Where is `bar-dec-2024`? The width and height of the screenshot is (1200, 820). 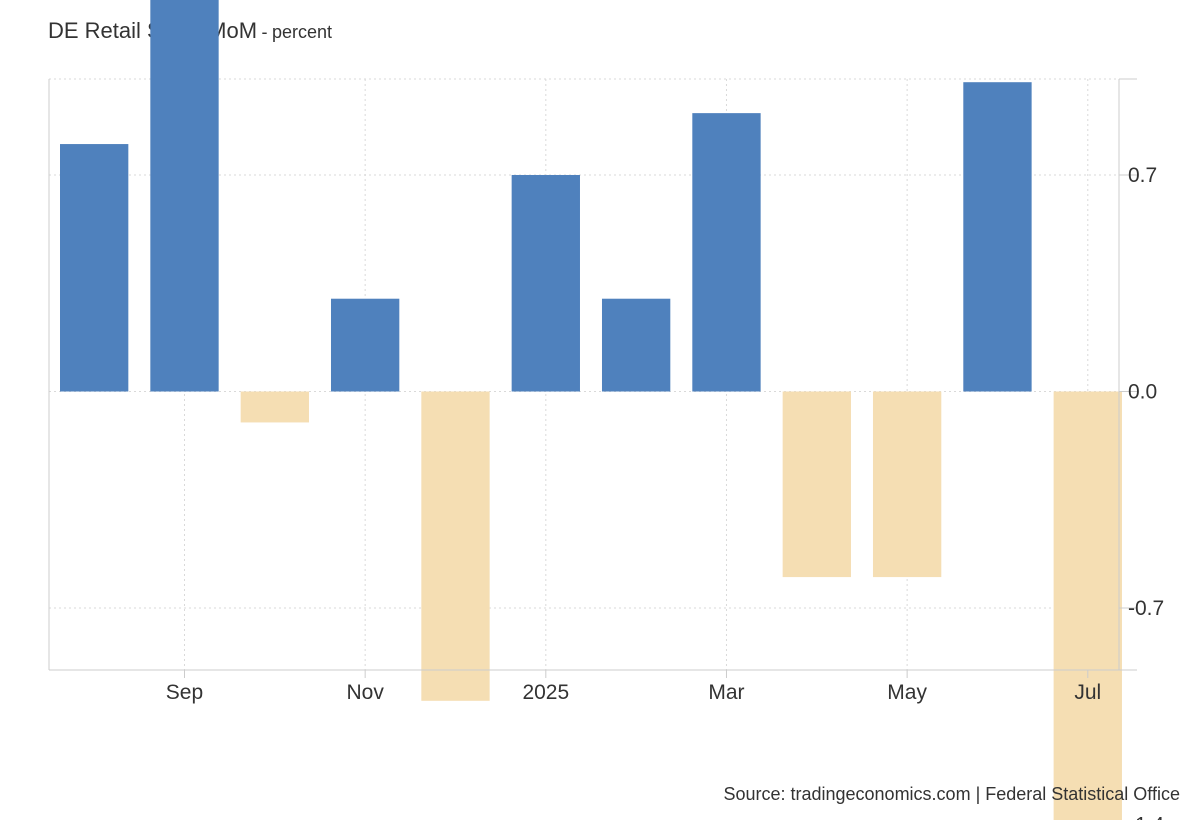 bar-dec-2024 is located at coordinates (455, 546).